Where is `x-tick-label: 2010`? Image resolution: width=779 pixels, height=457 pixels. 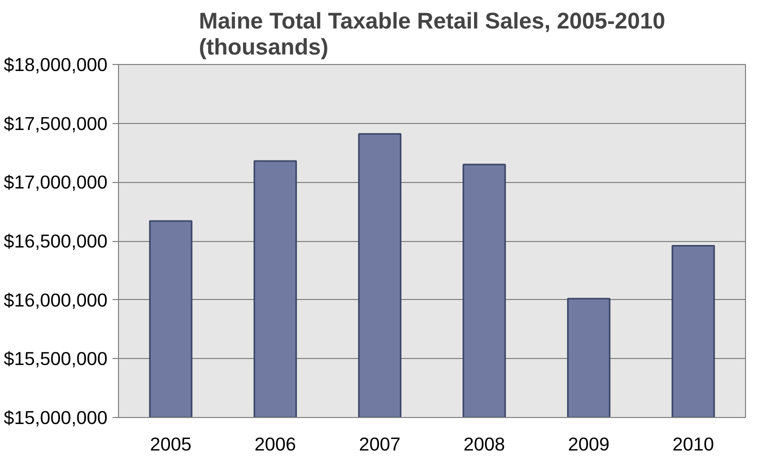
x-tick-label: 2010 is located at coordinates (693, 444).